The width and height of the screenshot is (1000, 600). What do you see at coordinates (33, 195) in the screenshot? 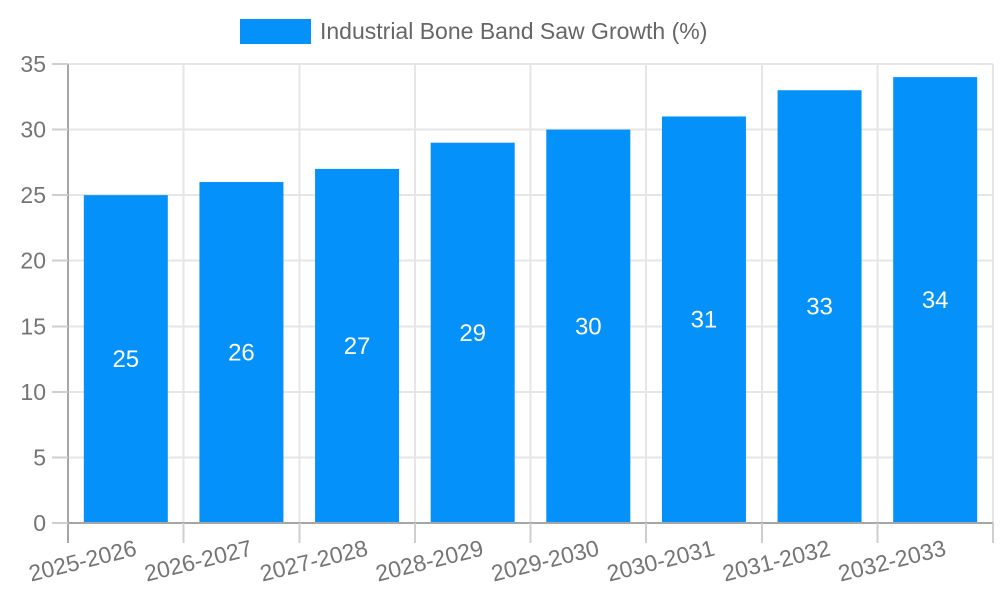
I see `y-axis-label: 25` at bounding box center [33, 195].